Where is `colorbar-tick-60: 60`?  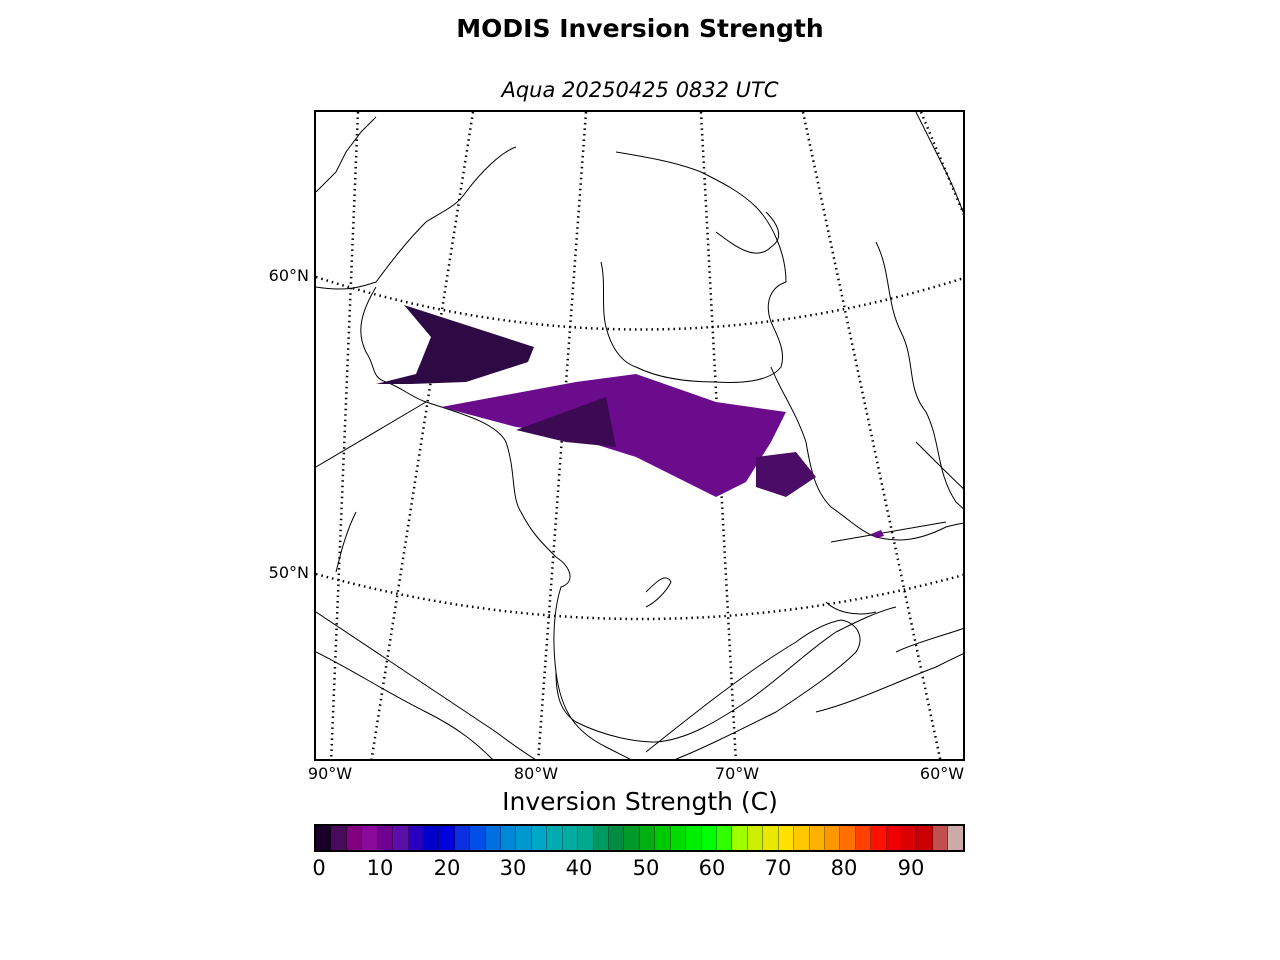
colorbar-tick-60: 60 is located at coordinates (712, 868).